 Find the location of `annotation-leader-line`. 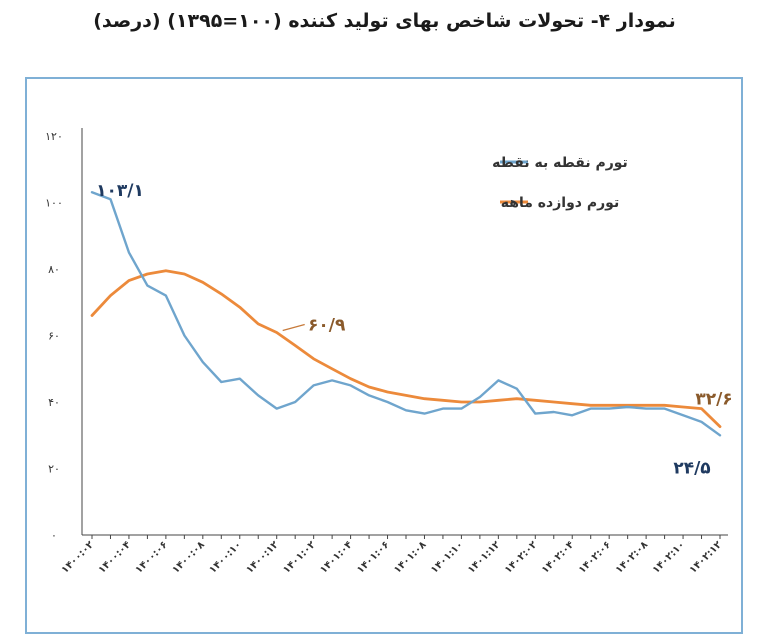

annotation-leader-line is located at coordinates (293, 327).